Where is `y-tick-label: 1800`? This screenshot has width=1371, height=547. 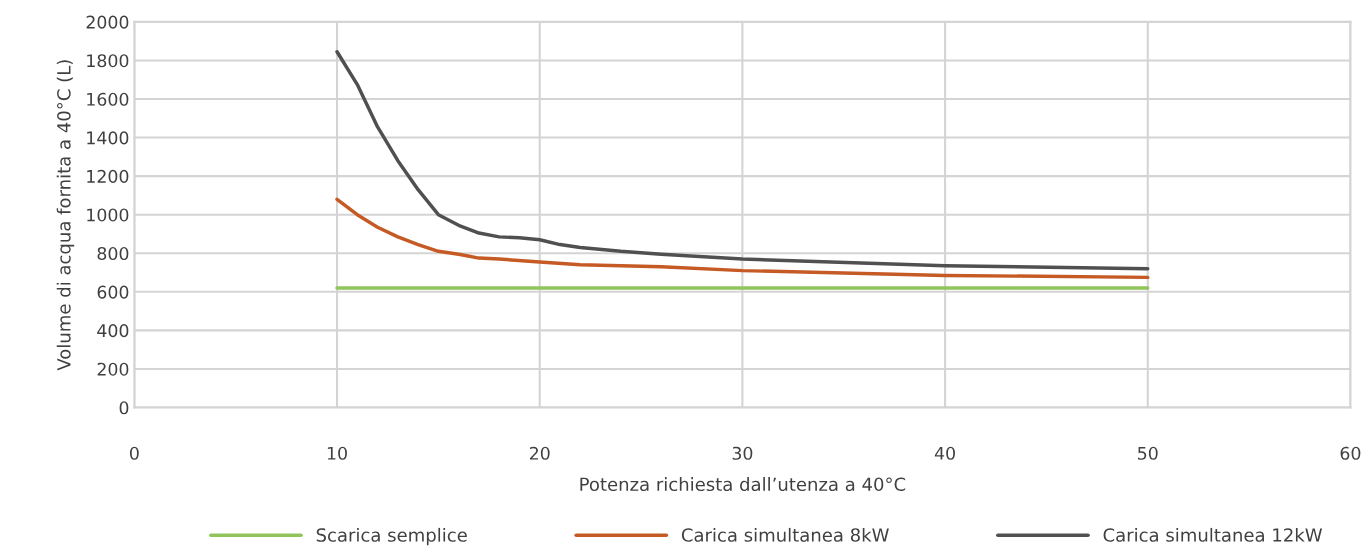 y-tick-label: 1800 is located at coordinates (108, 61).